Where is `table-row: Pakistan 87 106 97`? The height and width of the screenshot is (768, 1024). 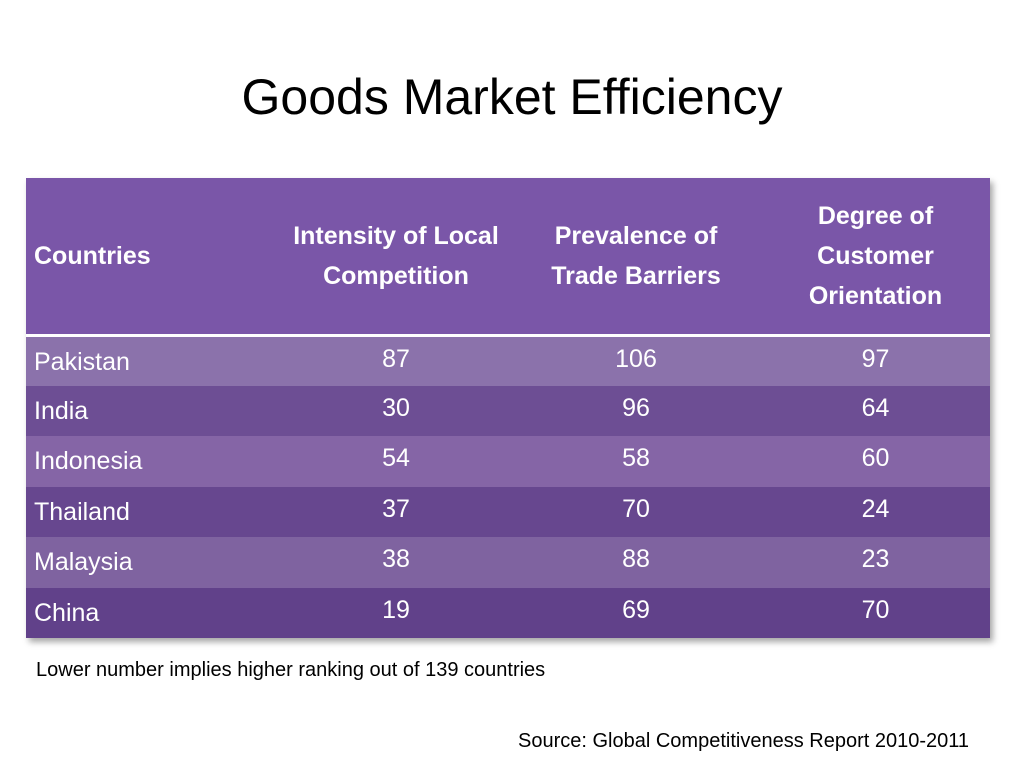
table-row: Pakistan 87 106 97 is located at coordinates (508, 360).